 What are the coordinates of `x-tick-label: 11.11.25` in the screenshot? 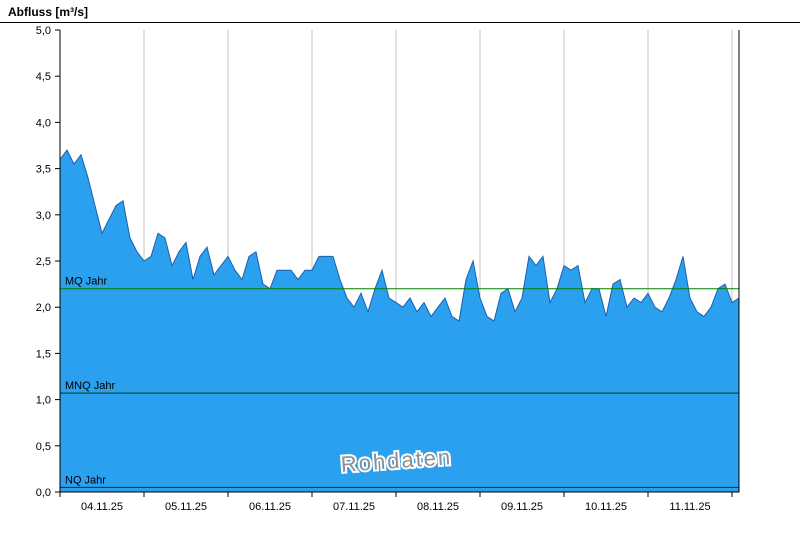 It's located at (689, 507).